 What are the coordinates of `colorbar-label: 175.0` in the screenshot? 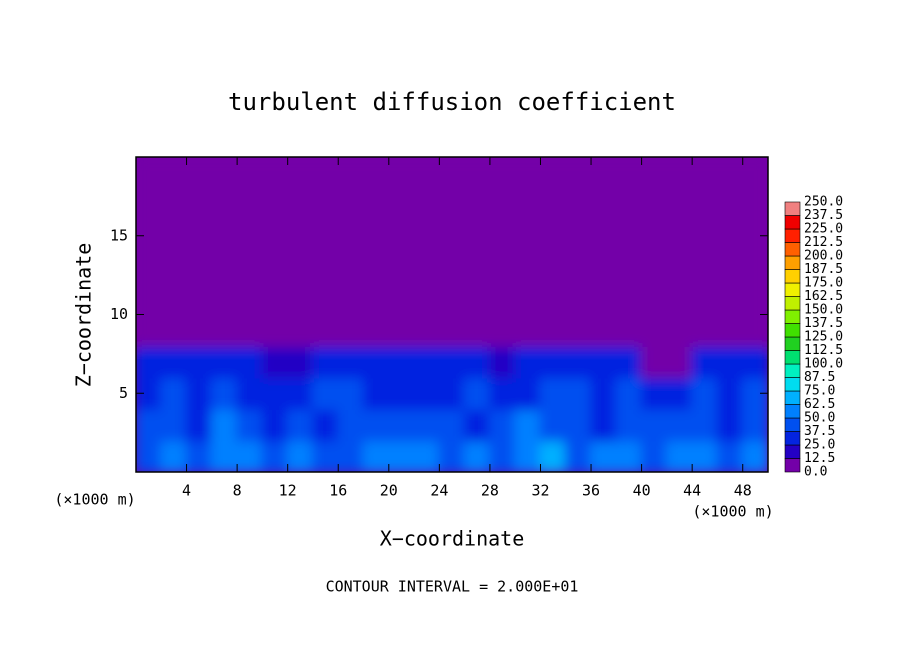 It's located at (823, 283).